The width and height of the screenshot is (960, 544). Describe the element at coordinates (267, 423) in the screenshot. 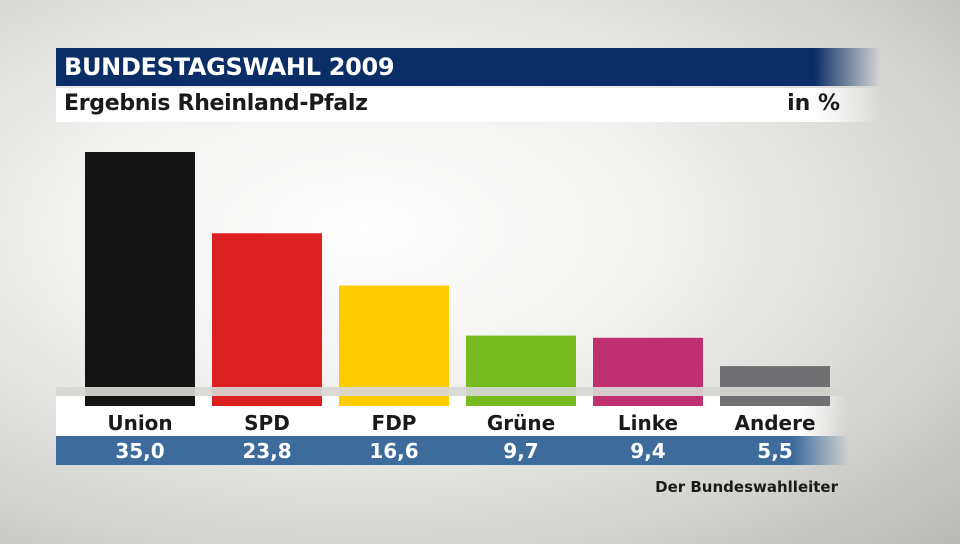

I see `category-label: SPD` at that location.